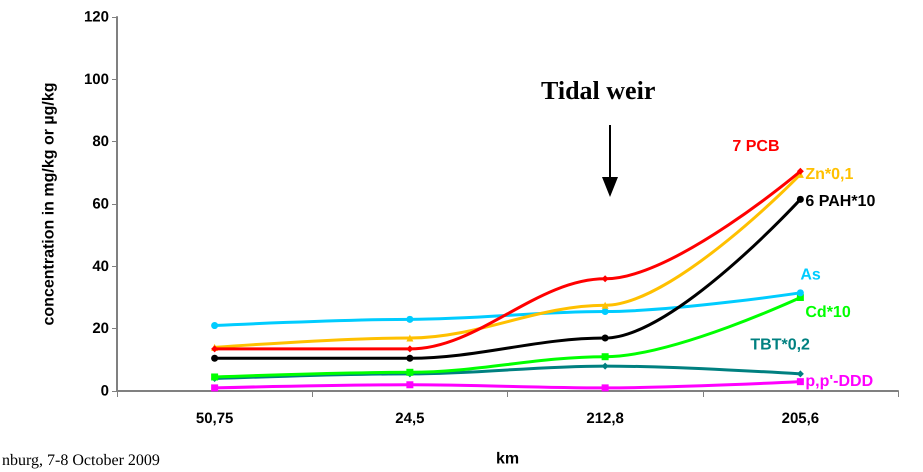  What do you see at coordinates (96, 79) in the screenshot?
I see `y-tick-label: 100` at bounding box center [96, 79].